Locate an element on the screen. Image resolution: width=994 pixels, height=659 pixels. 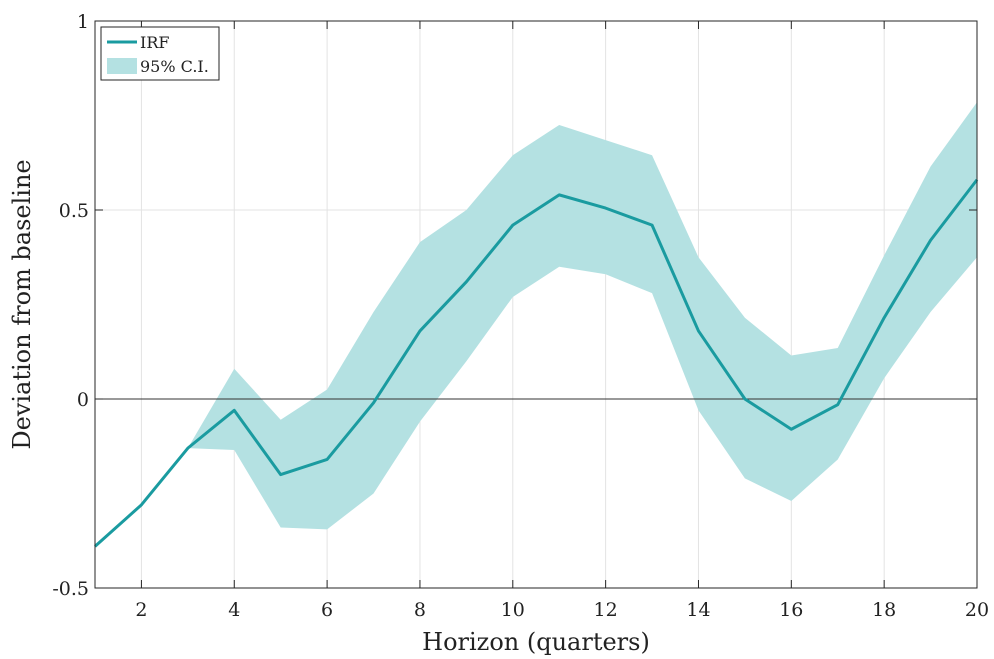
x-tick-label: 14 is located at coordinates (698, 610).